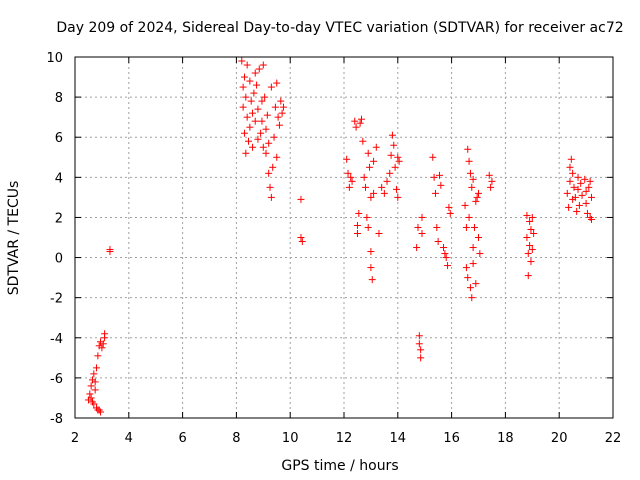 Image resolution: width=640 pixels, height=480 pixels. I want to click on x-tick-label: 14, so click(398, 438).